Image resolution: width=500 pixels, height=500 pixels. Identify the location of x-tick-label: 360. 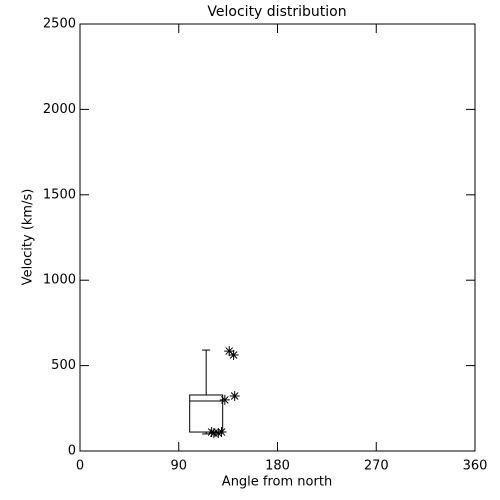
(475, 466).